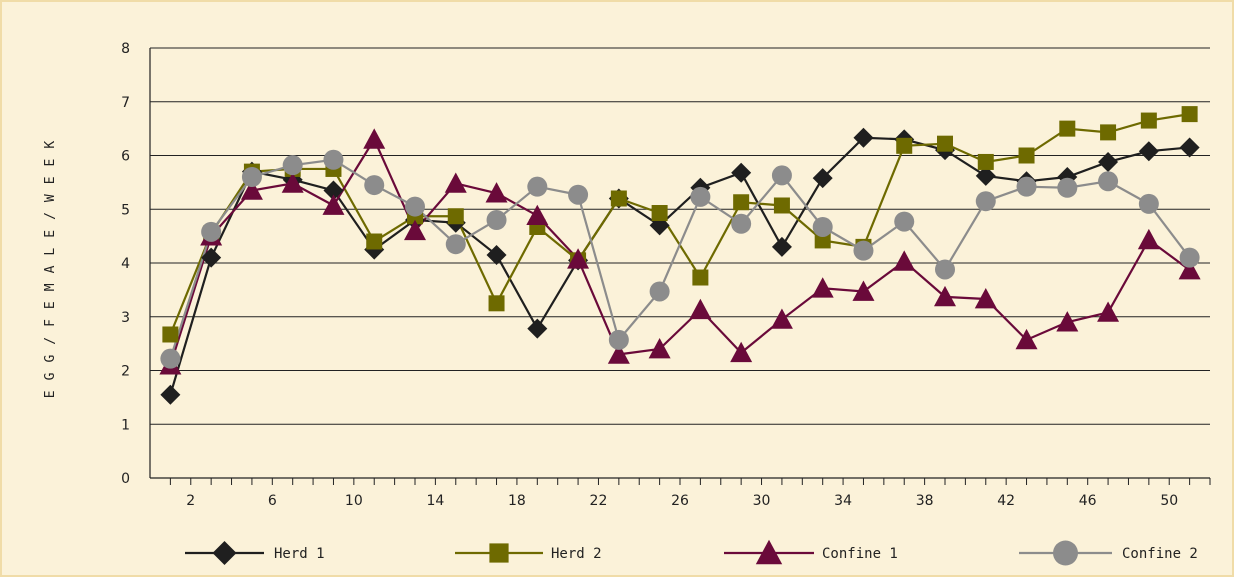 The height and width of the screenshot is (577, 1234). I want to click on x-tick-label: 46, so click(1088, 501).